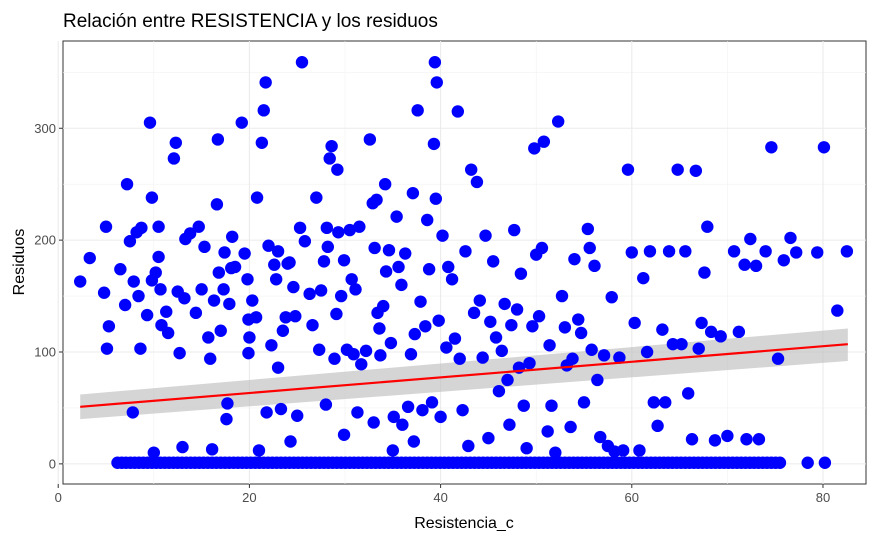  What do you see at coordinates (45, 240) in the screenshot?
I see `y-tick-label: 200` at bounding box center [45, 240].